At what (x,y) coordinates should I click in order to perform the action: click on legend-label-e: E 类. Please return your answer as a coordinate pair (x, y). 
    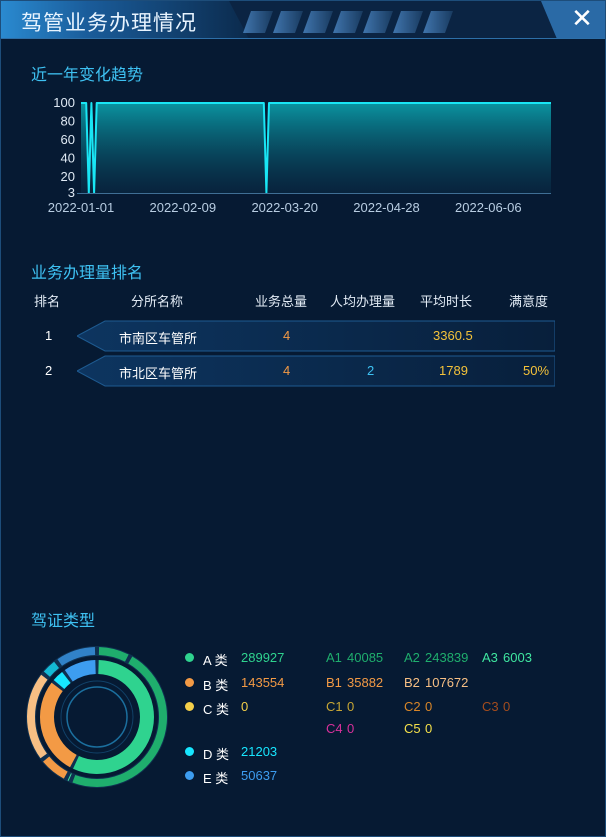
    Looking at the image, I should click on (216, 778).